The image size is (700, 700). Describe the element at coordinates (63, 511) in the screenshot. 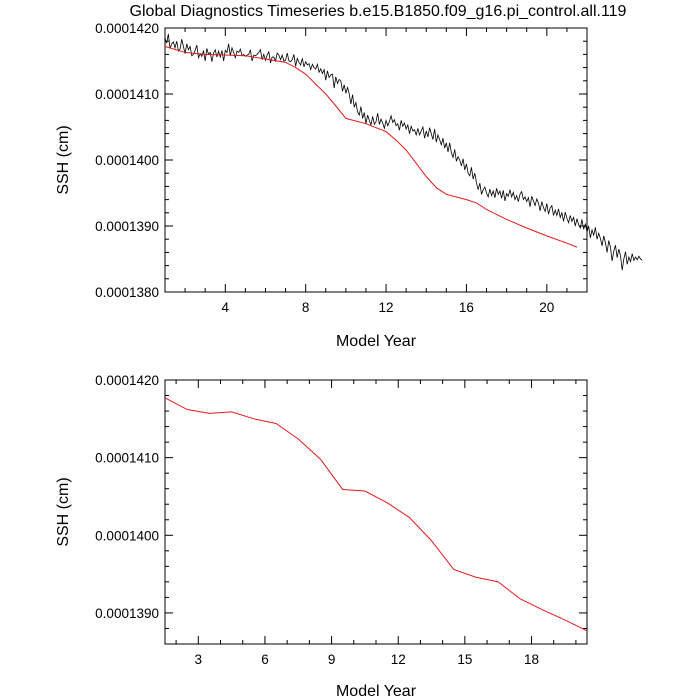

I see `bottom-y-axis-label: SSH (cm)` at that location.